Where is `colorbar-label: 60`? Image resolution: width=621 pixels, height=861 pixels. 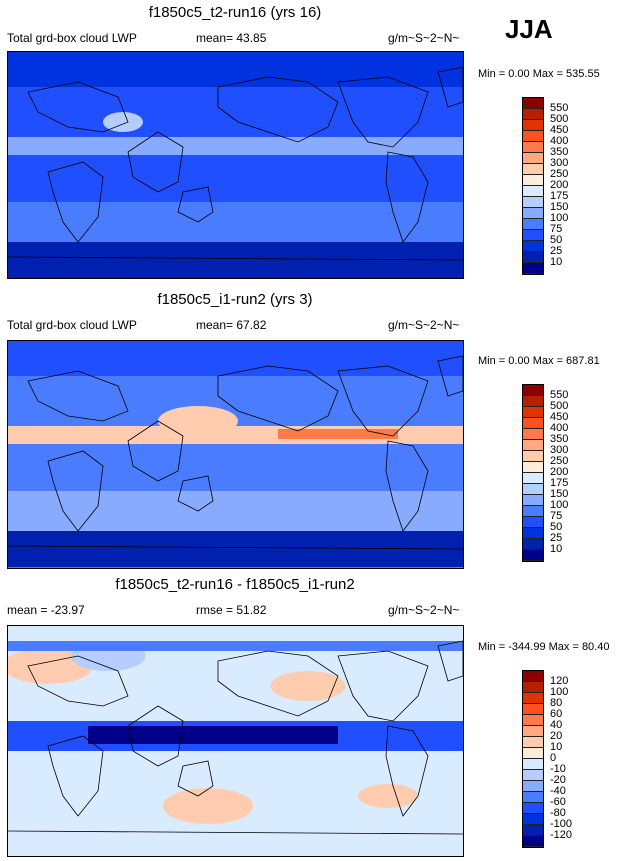 colorbar-label: 60 is located at coordinates (556, 714).